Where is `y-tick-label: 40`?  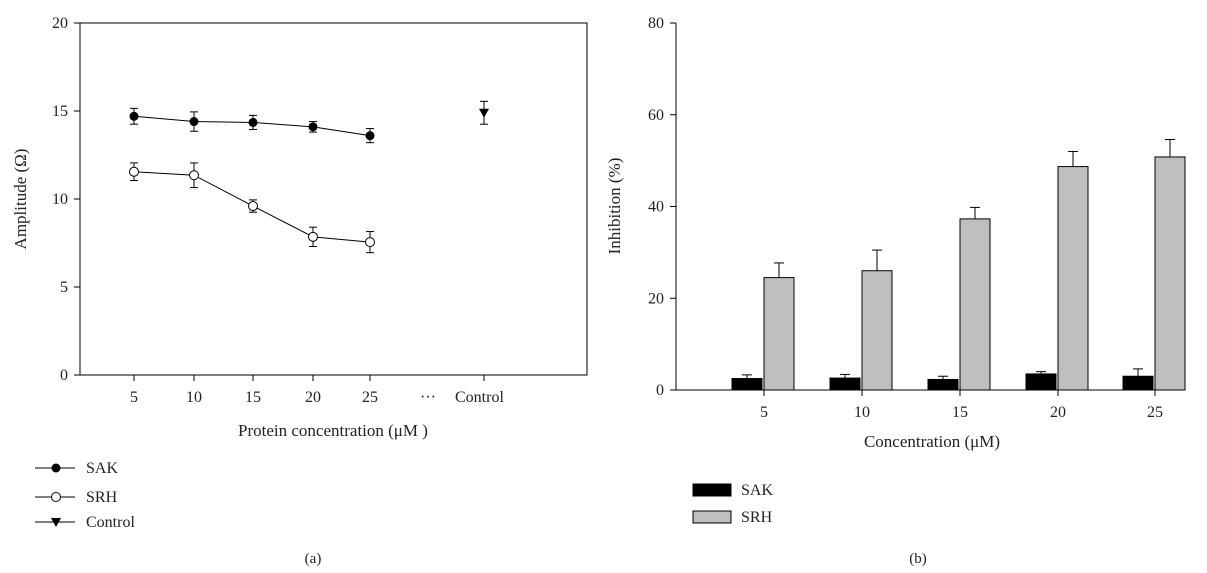
y-tick-label: 40 is located at coordinates (656, 207).